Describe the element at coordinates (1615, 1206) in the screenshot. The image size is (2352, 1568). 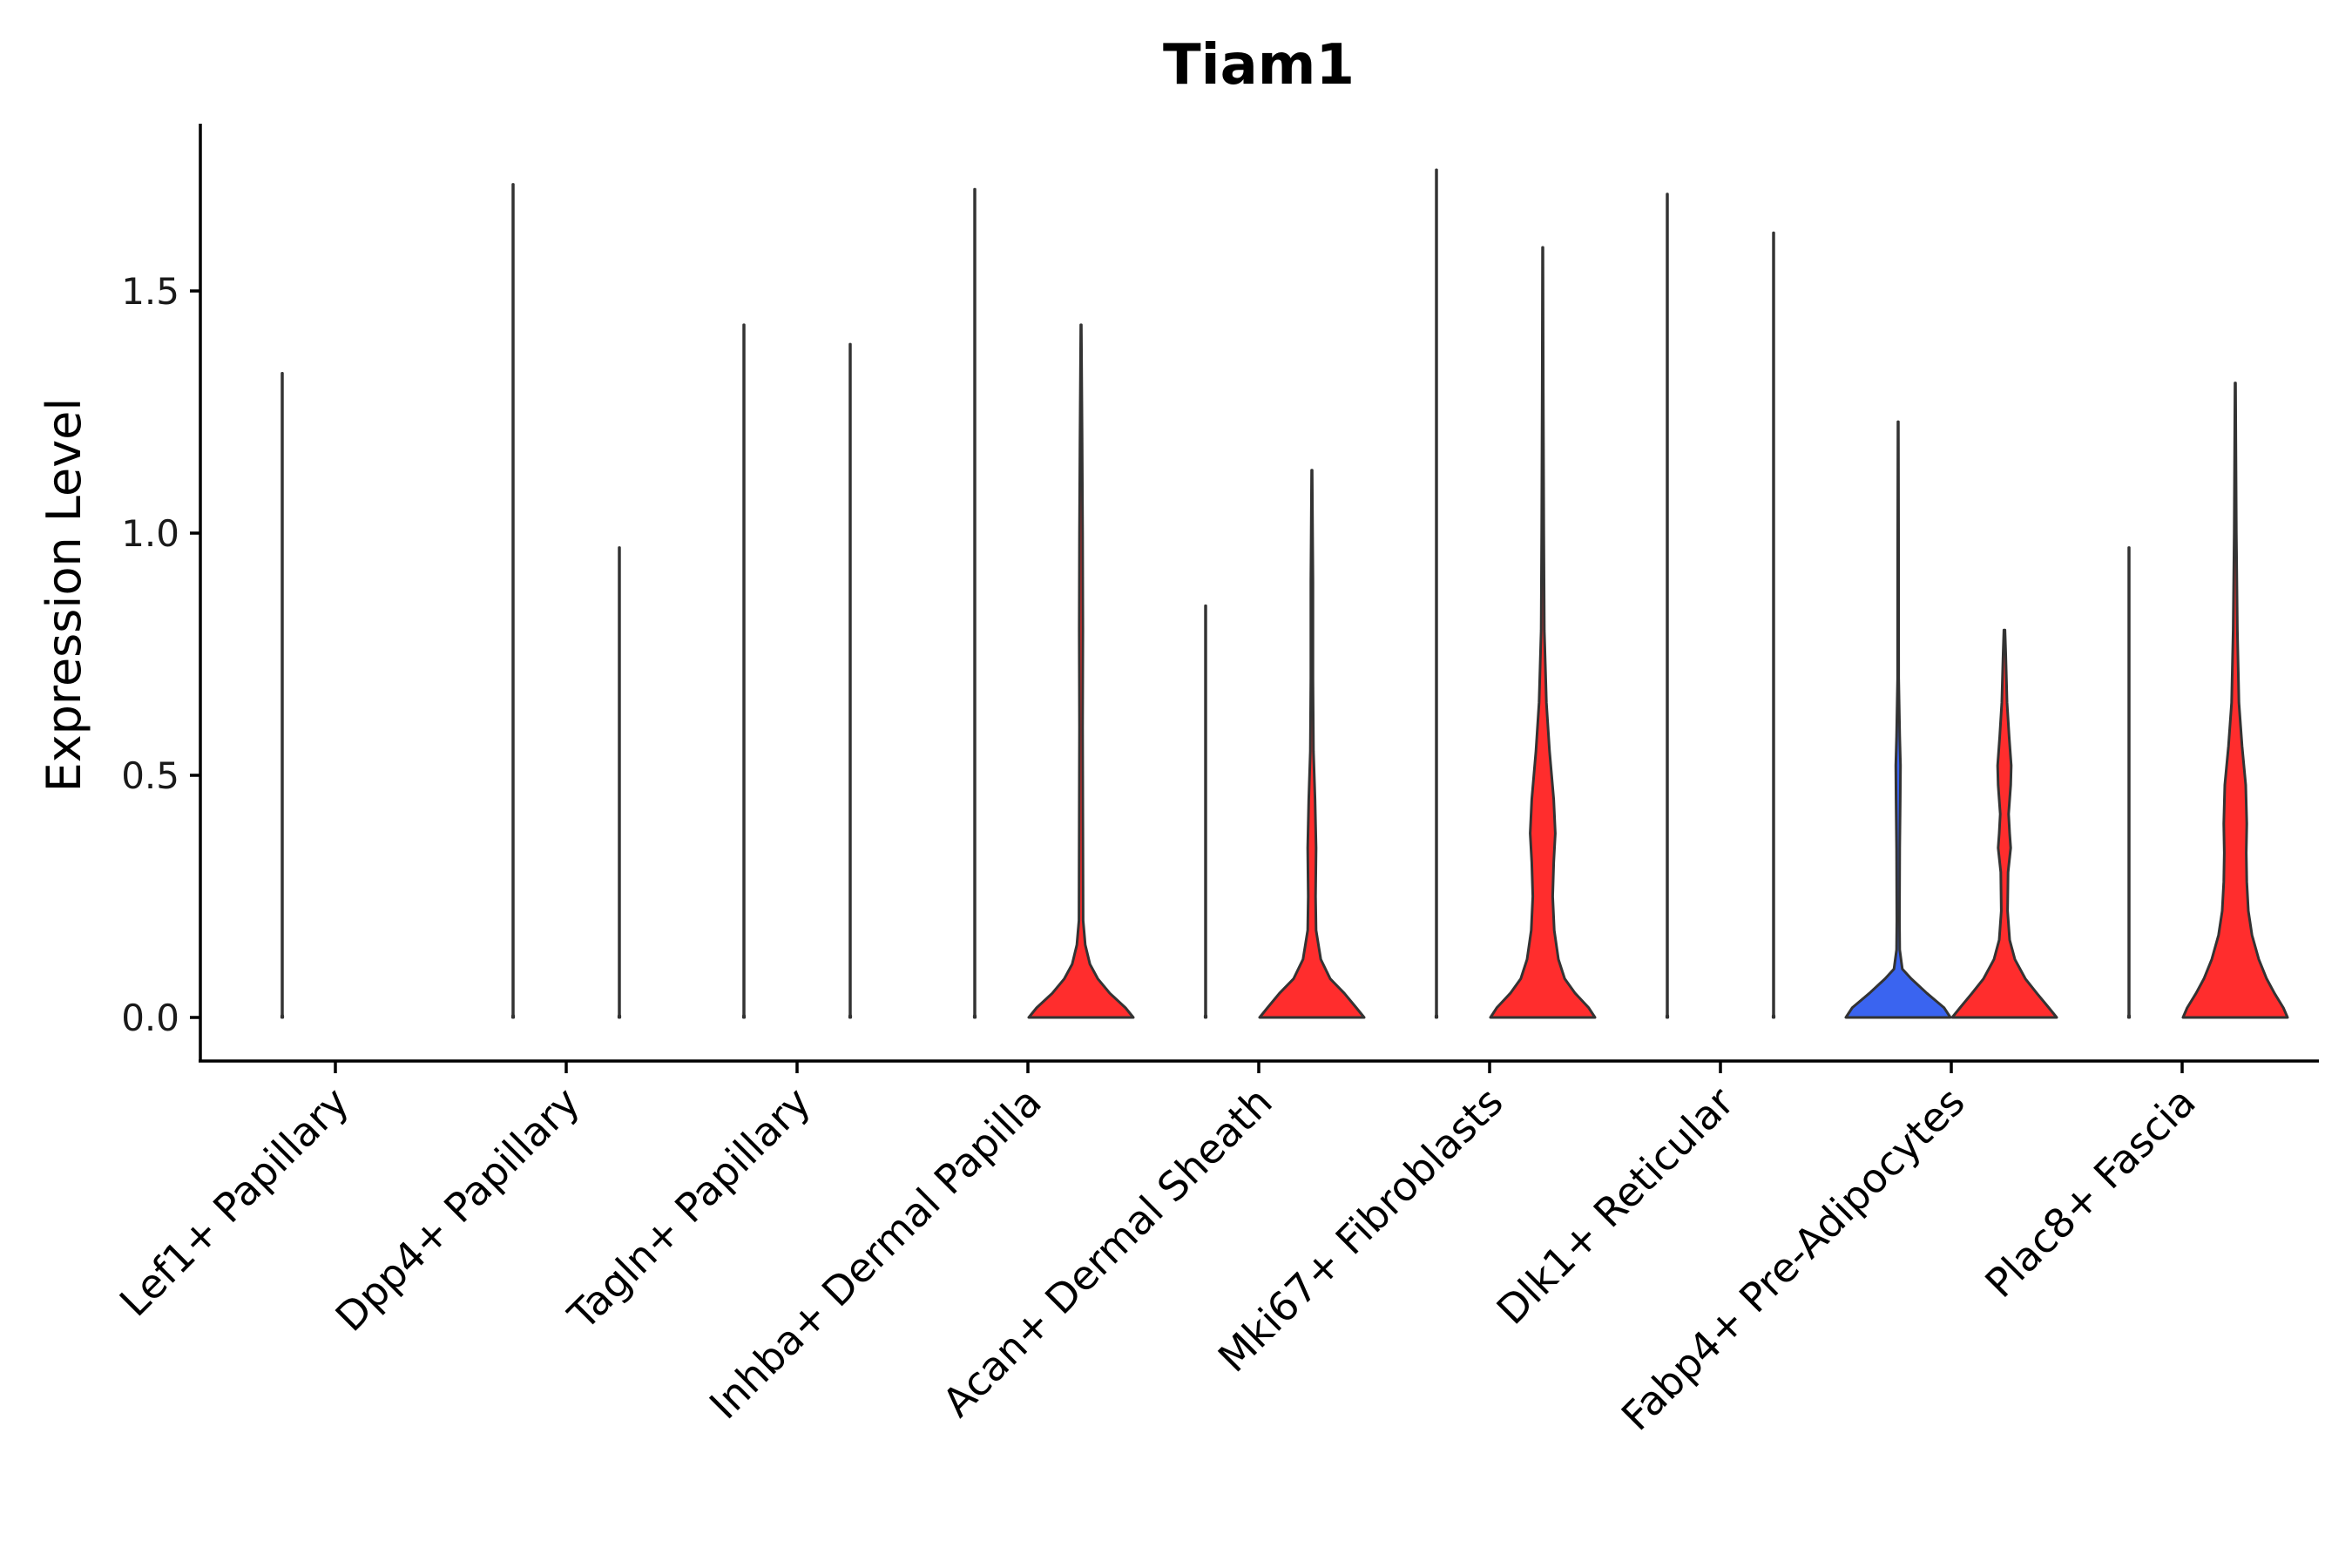
I see `x-tick-label: Dlk1+ Reticular` at that location.